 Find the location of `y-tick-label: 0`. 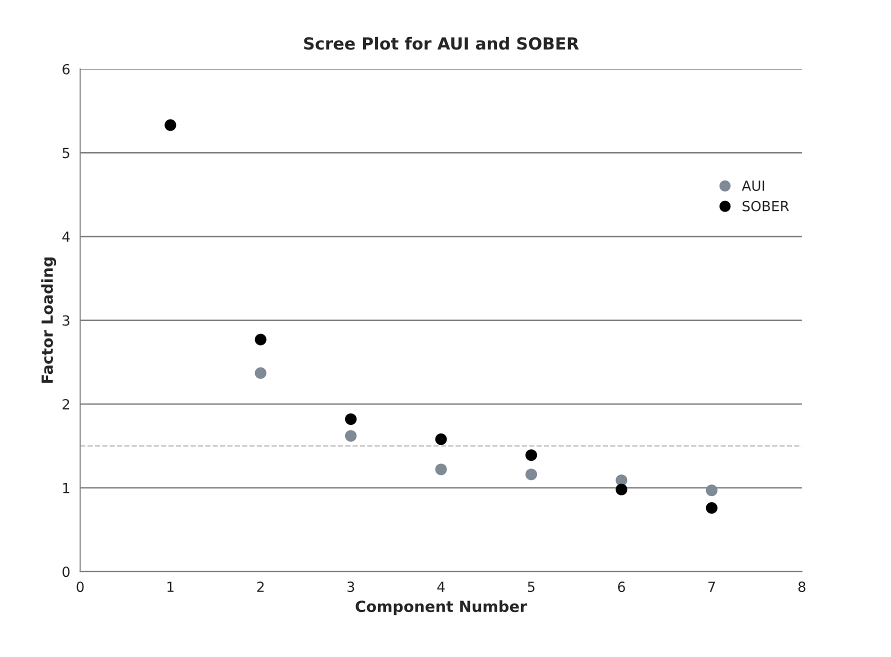

y-tick-label: 0 is located at coordinates (66, 572).